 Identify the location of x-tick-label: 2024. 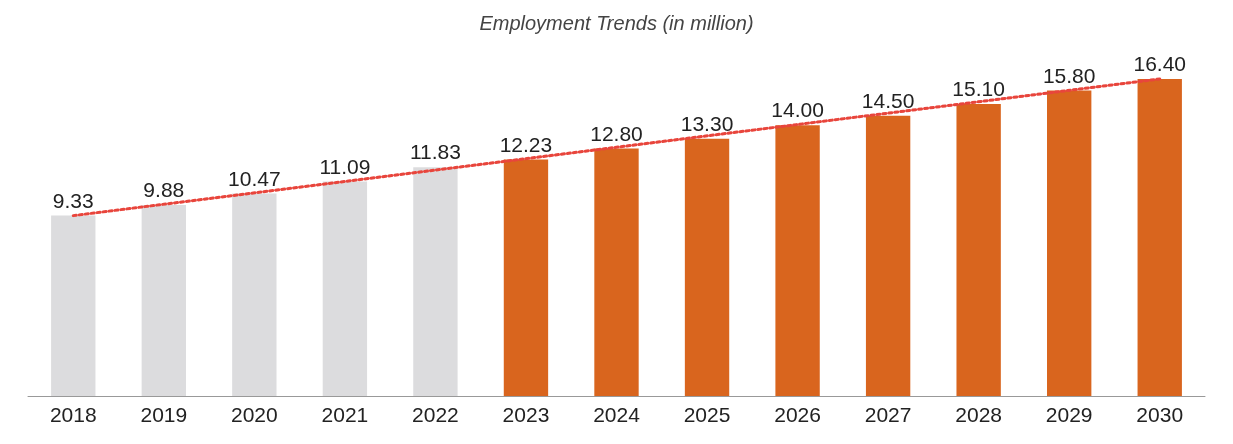
(617, 414).